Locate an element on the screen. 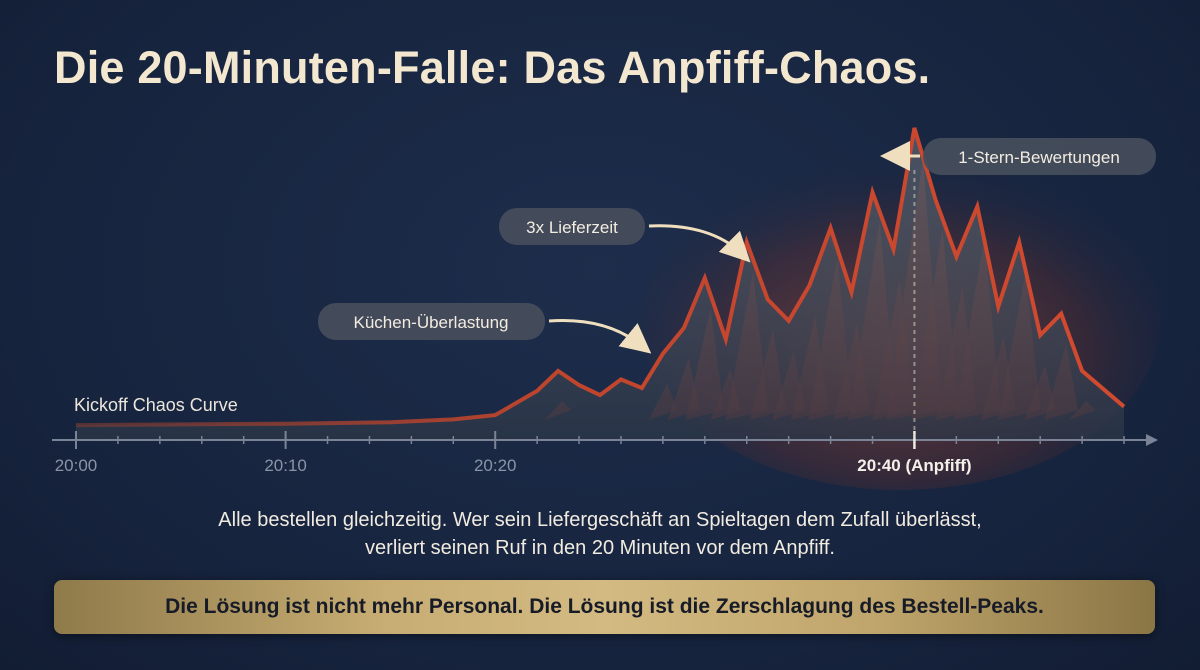 This screenshot has height=670, width=1200. page-title: Die 20-Minuten-Falle: Das Anpfiff-Chaos. is located at coordinates (492, 67).